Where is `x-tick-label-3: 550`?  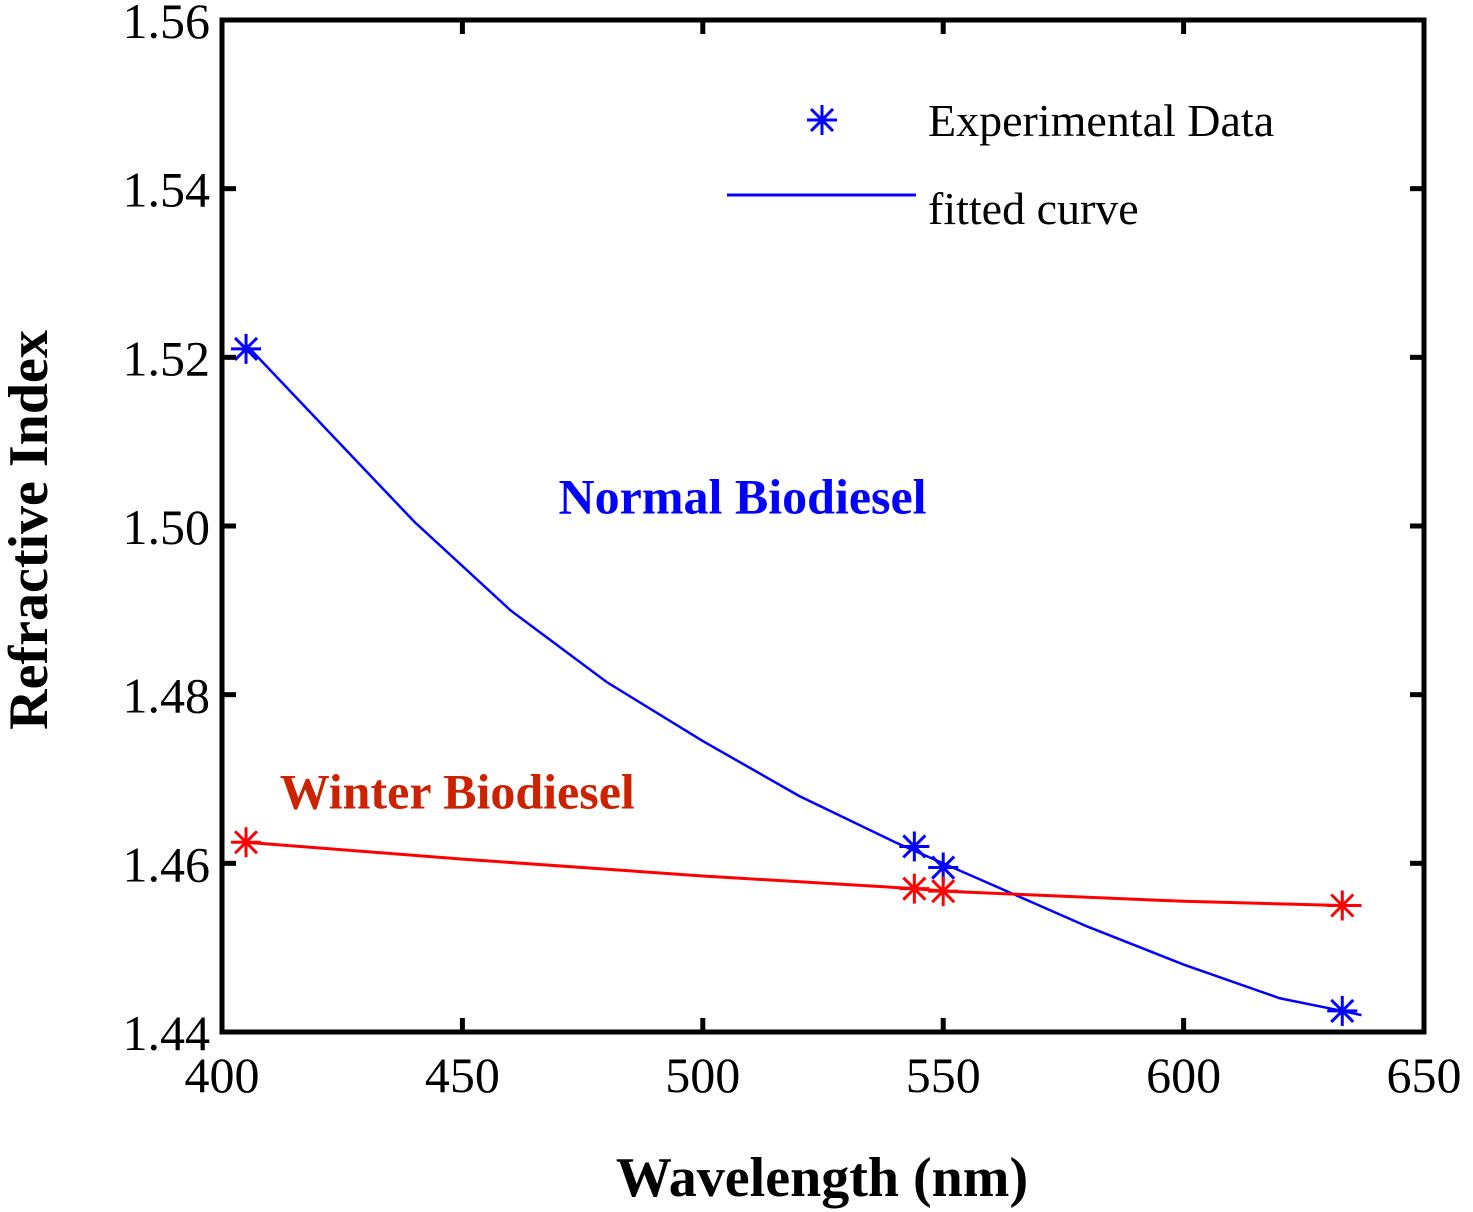
x-tick-label-3: 550 is located at coordinates (943, 1075).